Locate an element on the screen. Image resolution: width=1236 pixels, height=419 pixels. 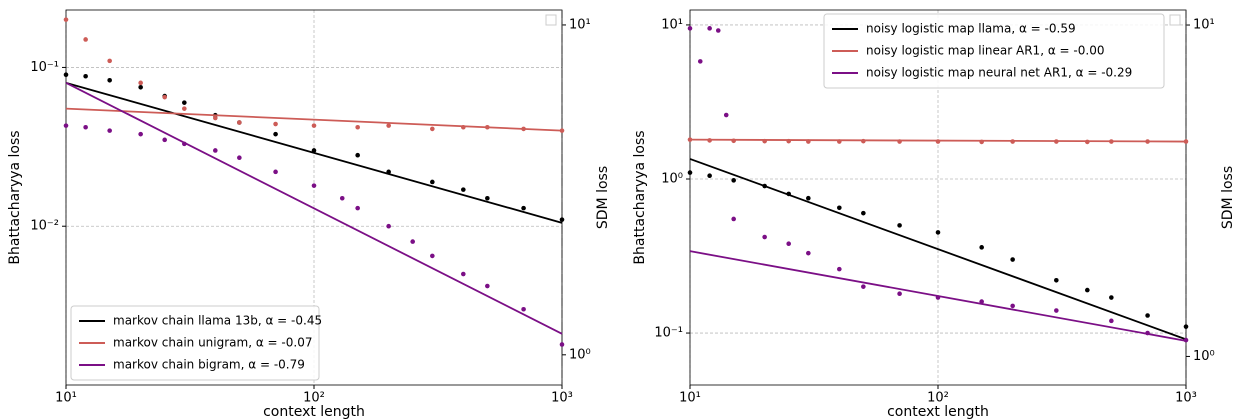
y-tick-label: 10¹ is located at coordinates (672, 24).